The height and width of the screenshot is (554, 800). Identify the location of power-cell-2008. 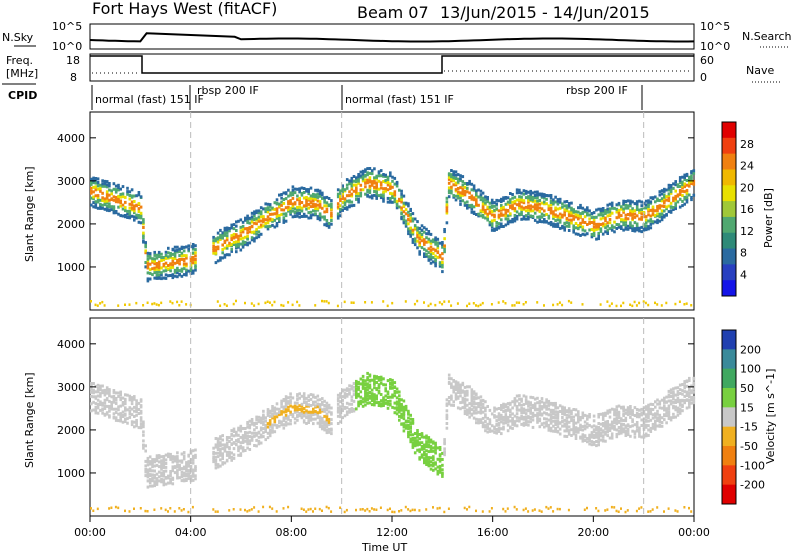
(641, 217).